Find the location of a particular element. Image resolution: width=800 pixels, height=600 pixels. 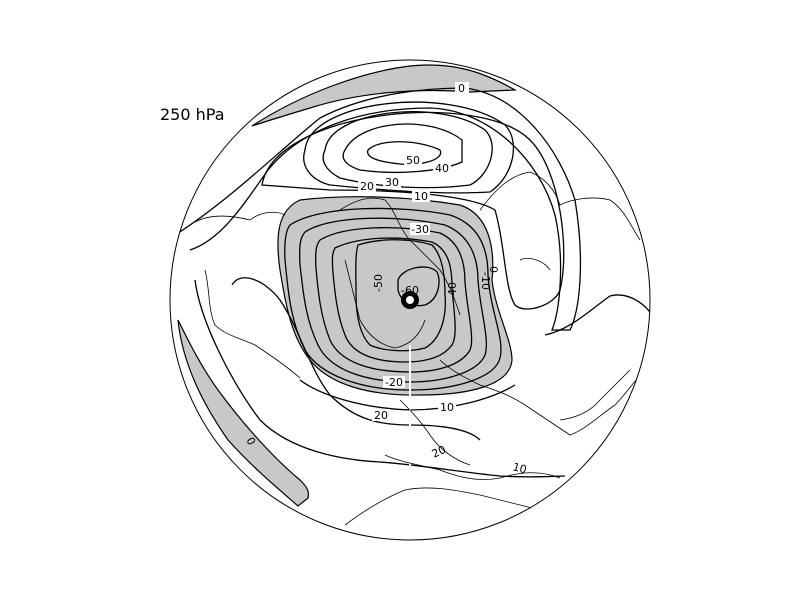

contour-minus50 is located at coordinates (400, 295).